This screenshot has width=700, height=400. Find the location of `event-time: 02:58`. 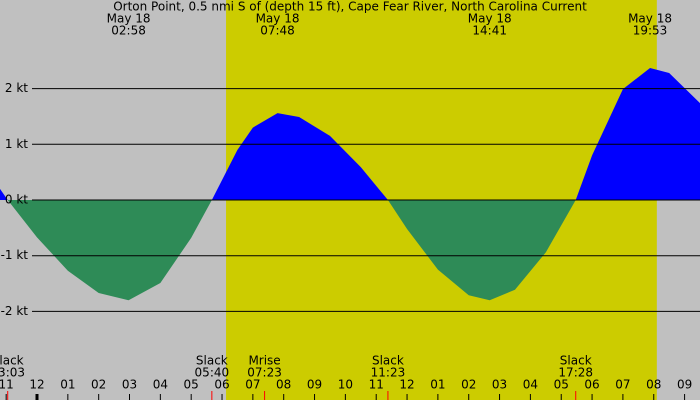

event-time: 02:58 is located at coordinates (128, 31).